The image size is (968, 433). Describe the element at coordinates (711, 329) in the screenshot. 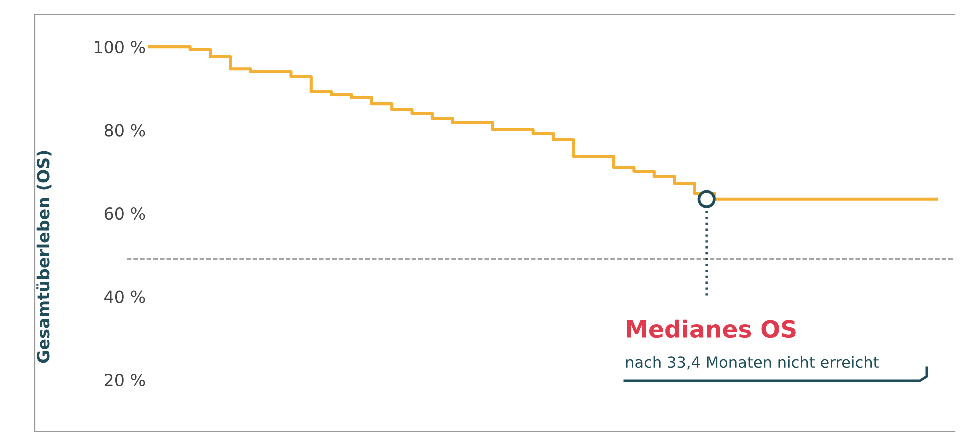

I see `annotation: Medianes OS` at that location.